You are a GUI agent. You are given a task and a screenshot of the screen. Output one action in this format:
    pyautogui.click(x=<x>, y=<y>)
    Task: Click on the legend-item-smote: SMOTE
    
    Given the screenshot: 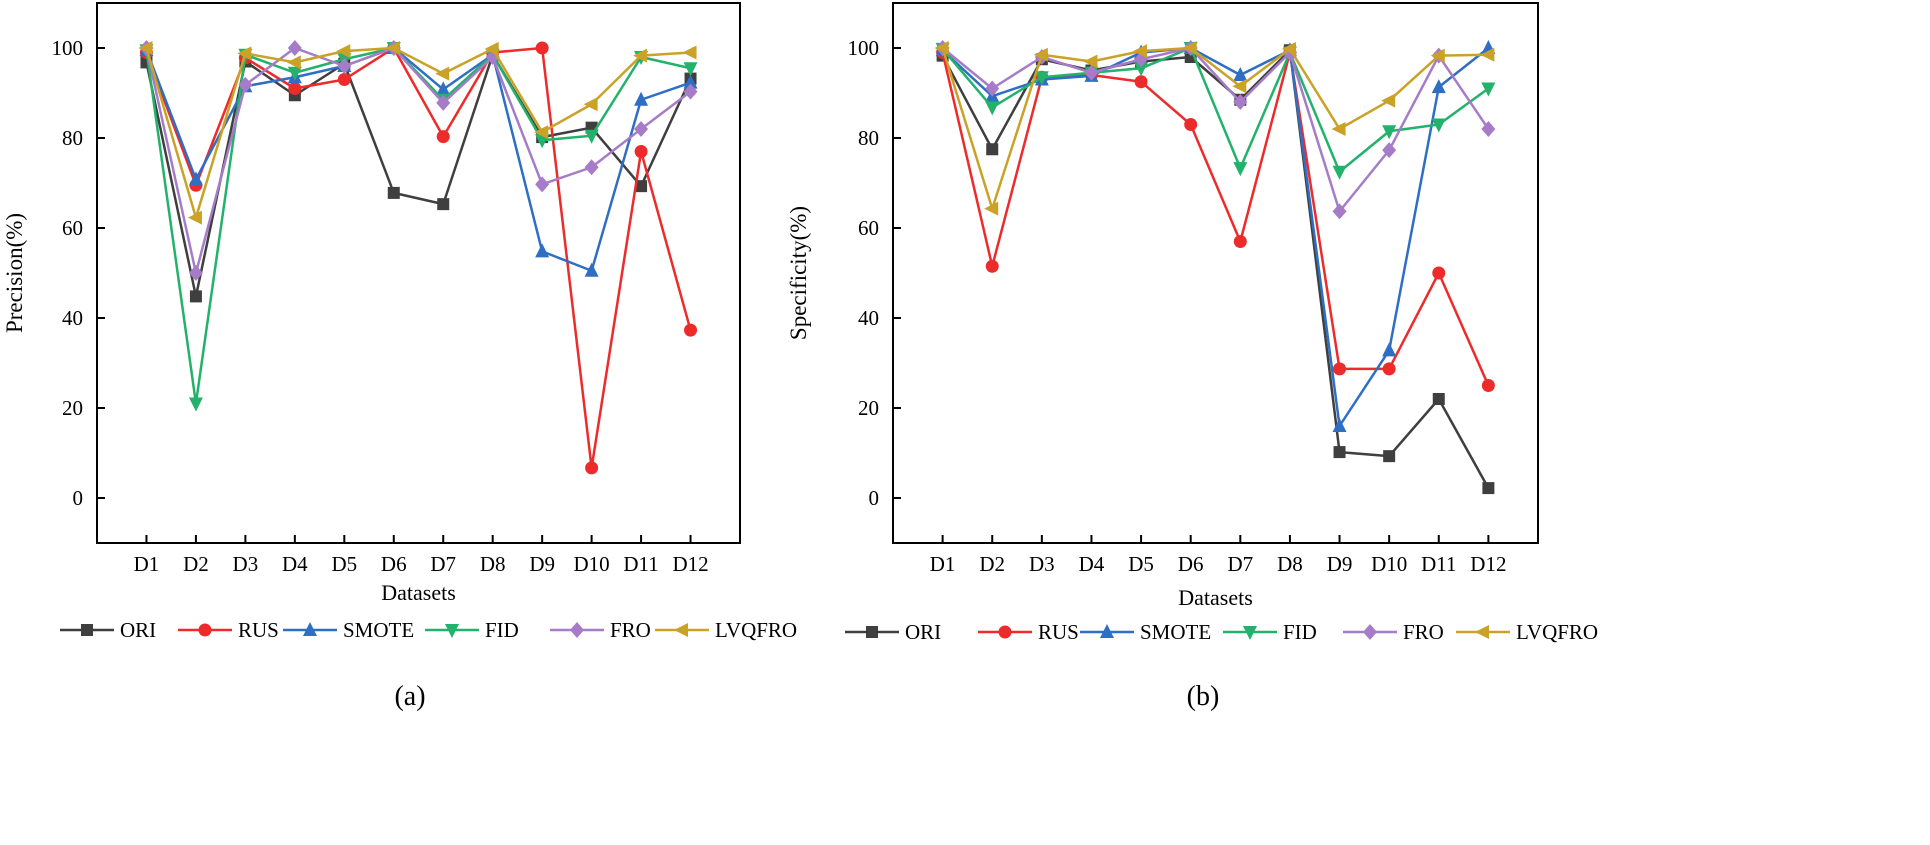 What is the action you would take?
    pyautogui.click(x=1145, y=632)
    